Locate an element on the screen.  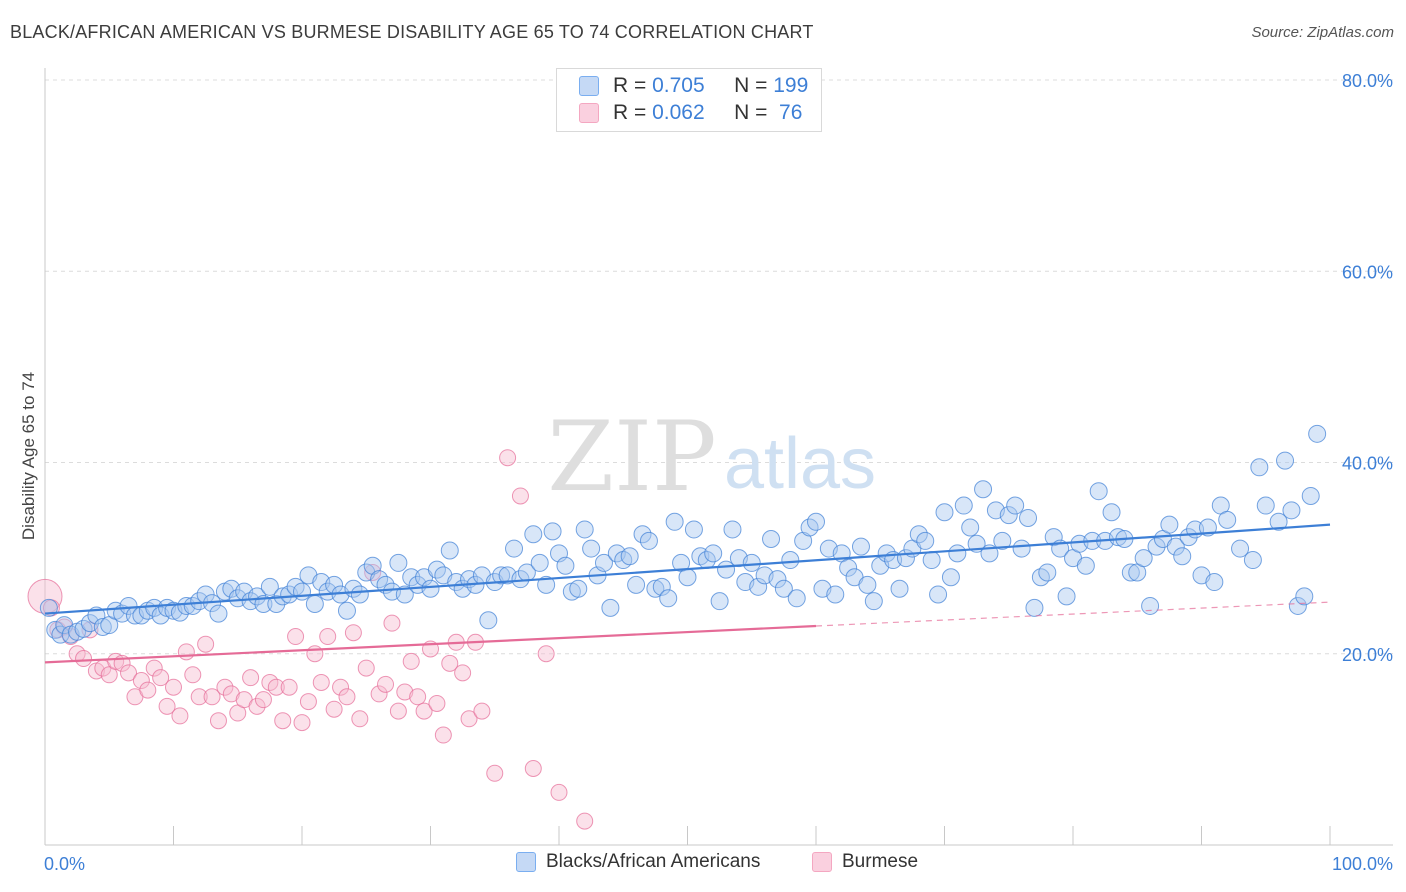
stats-row-burmese: R = 0.062 N = 76 is located at coordinates (690, 113).